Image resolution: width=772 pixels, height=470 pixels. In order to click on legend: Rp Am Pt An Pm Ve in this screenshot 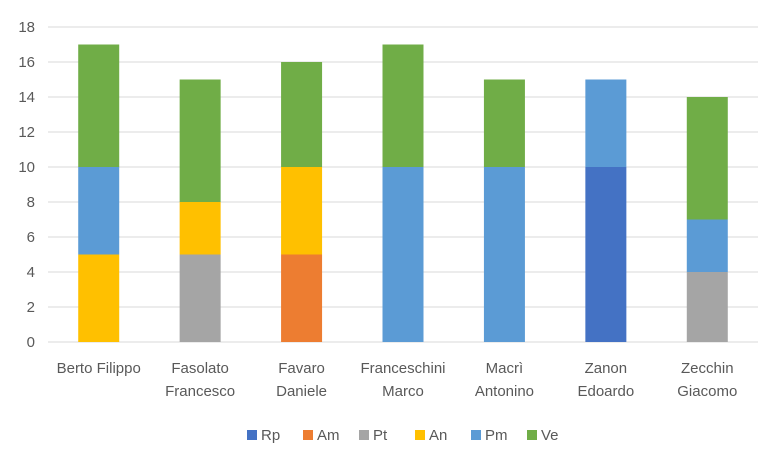, I will do `click(403, 435)`.